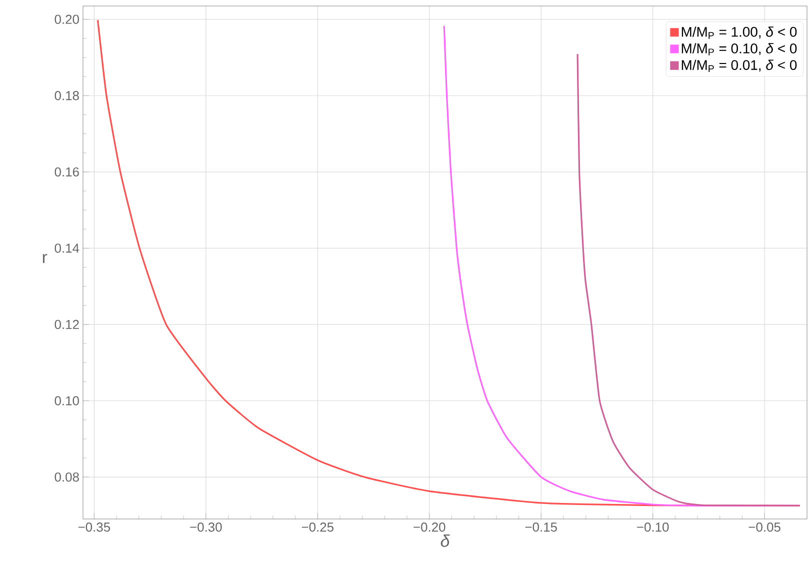 Image resolution: width=811 pixels, height=582 pixels. Describe the element at coordinates (66, 401) in the screenshot. I see `y-tick-label: 0.10` at that location.